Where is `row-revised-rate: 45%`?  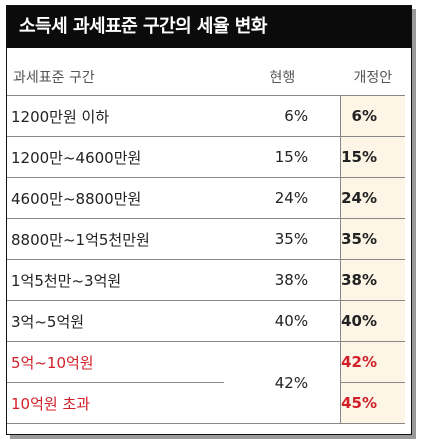
row-revised-rate: 45% is located at coordinates (372, 403).